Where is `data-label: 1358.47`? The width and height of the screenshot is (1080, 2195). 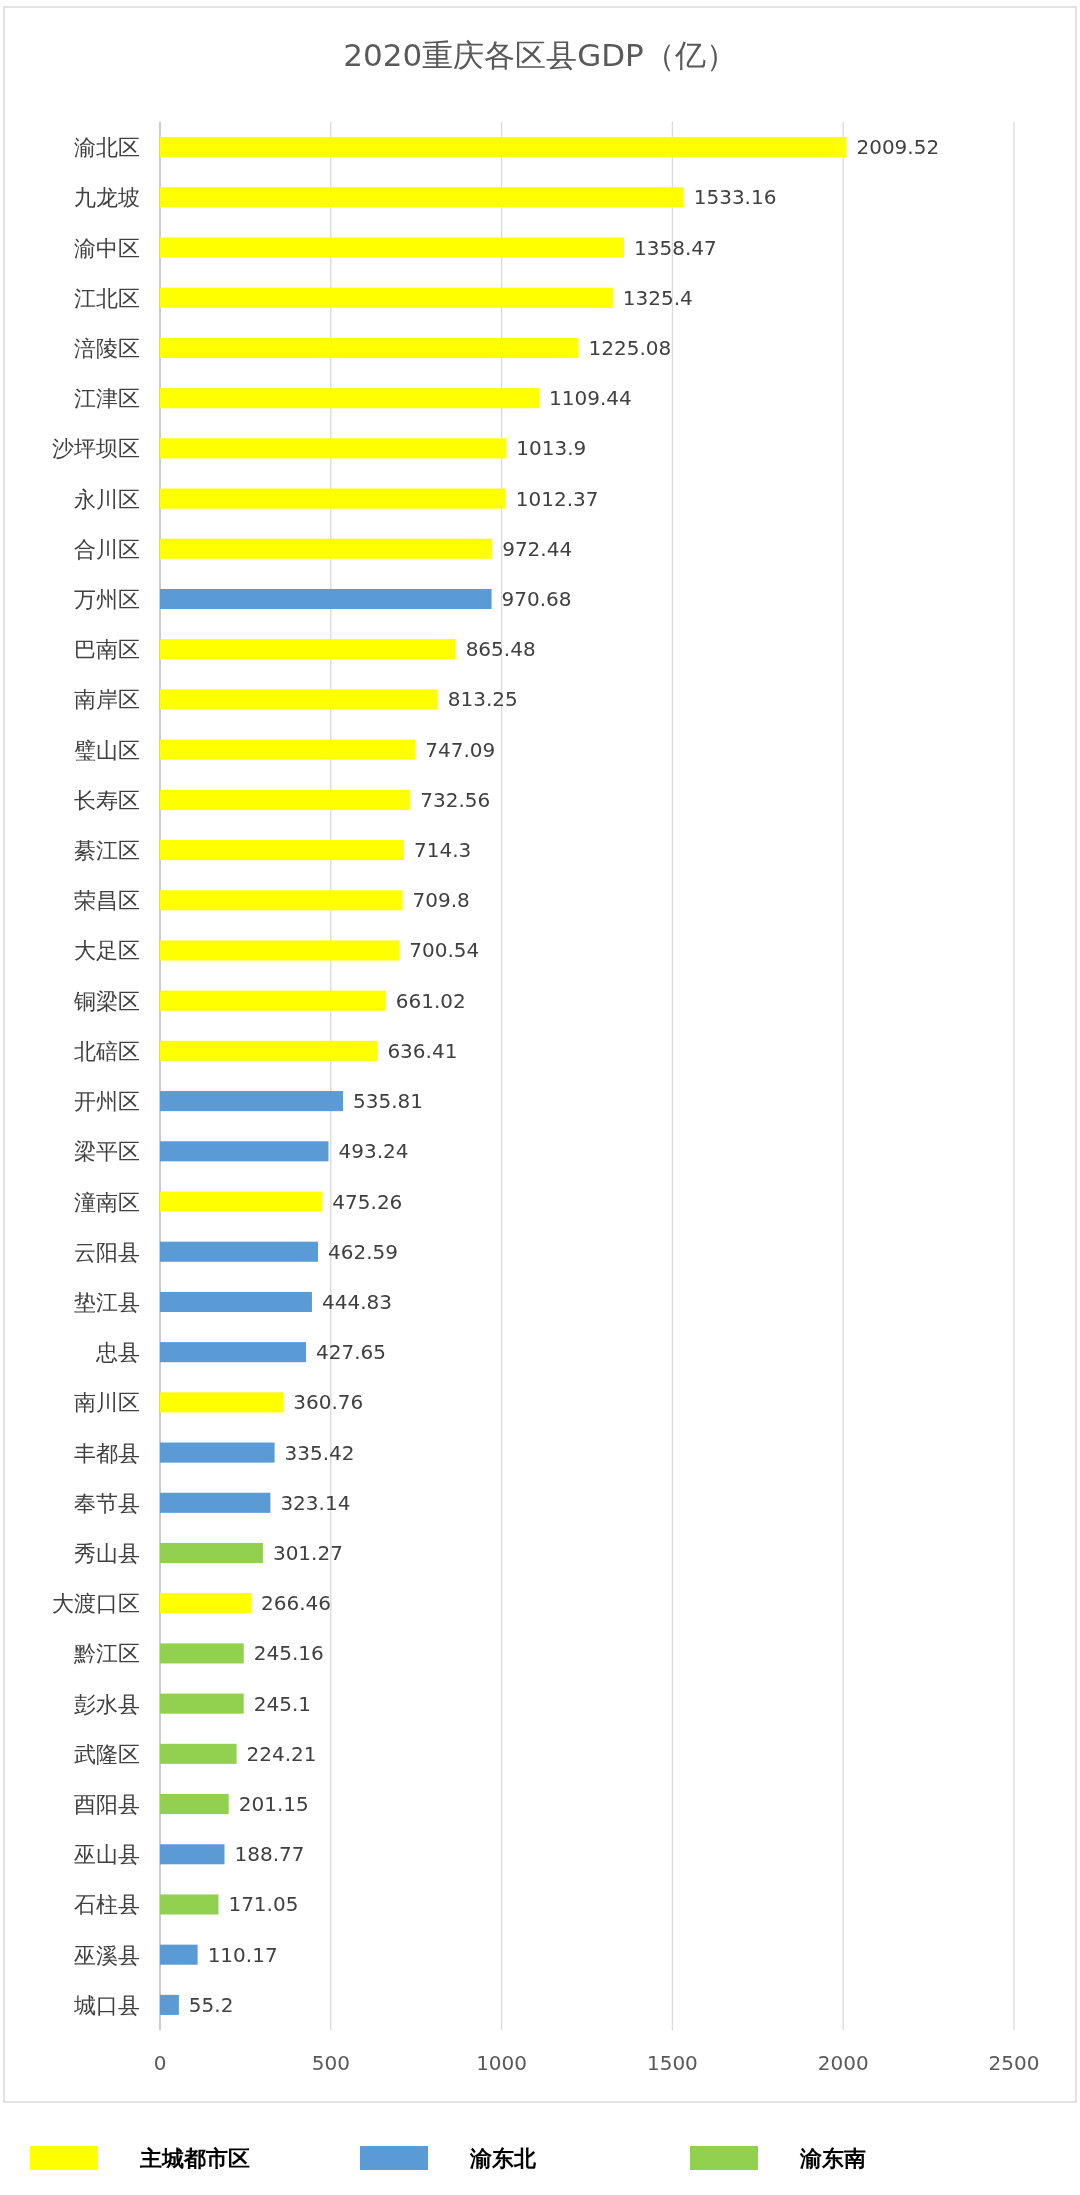 data-label: 1358.47 is located at coordinates (675, 247).